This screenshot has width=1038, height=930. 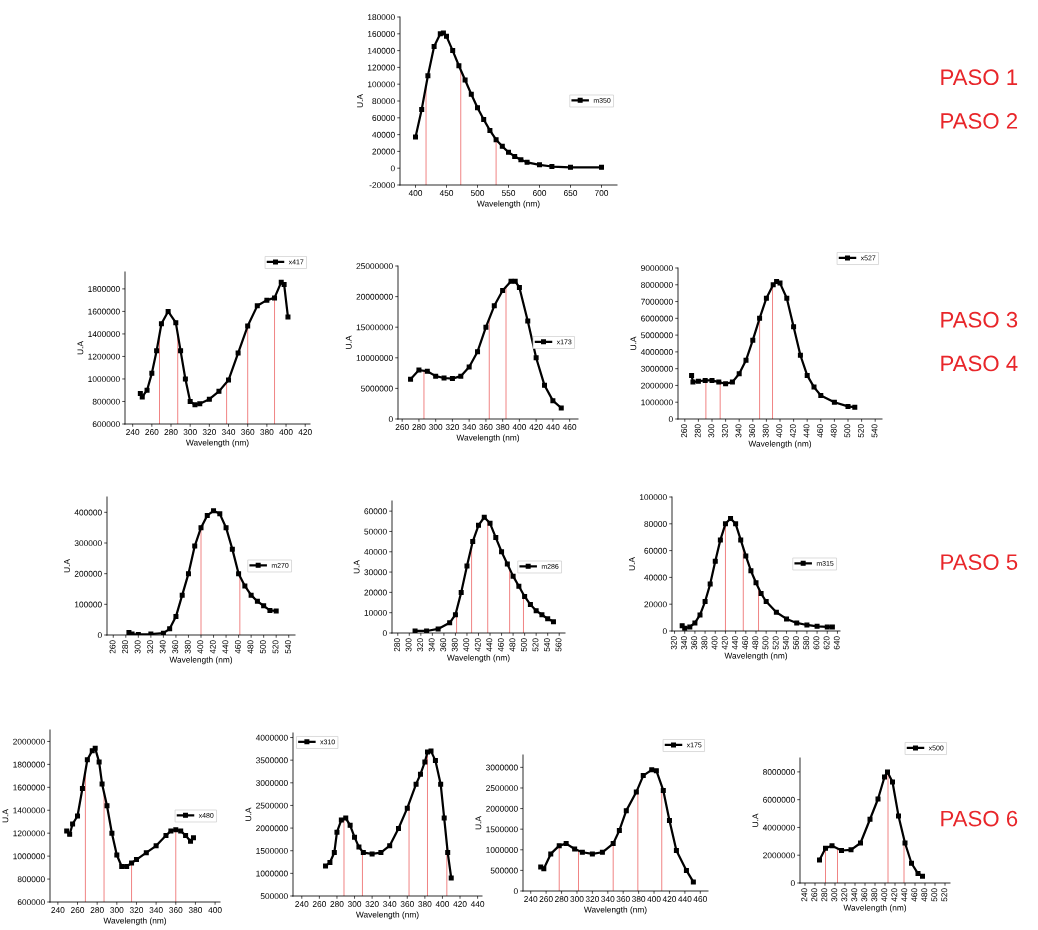 What do you see at coordinates (375, 612) in the screenshot?
I see `y-tick-label: 10000` at bounding box center [375, 612].